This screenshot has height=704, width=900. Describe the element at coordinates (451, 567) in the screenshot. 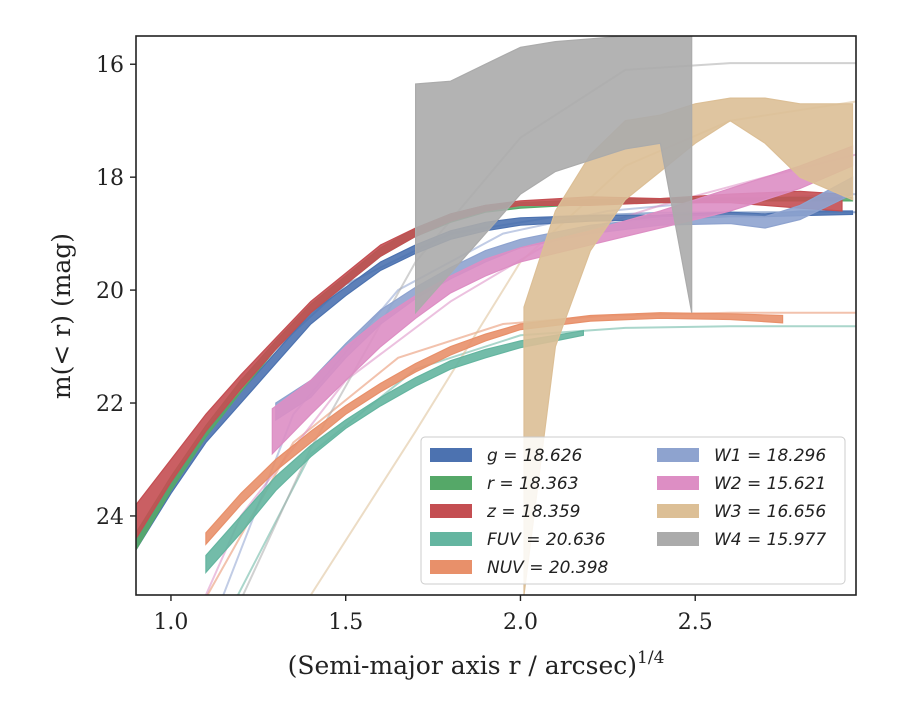

I see `legend-swatch-nuv` at that location.